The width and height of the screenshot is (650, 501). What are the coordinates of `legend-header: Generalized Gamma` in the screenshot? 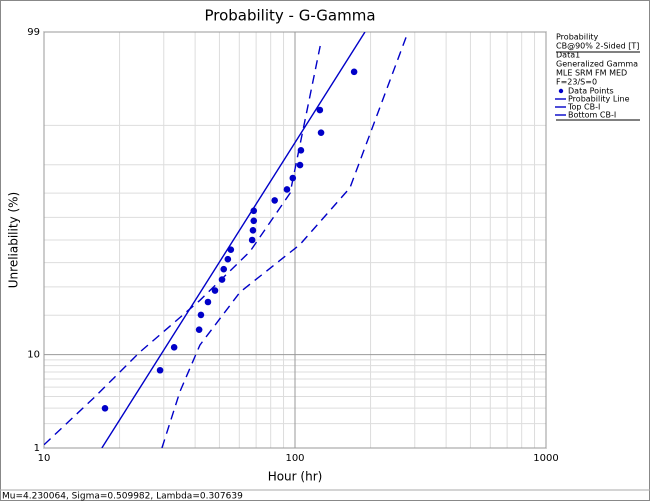 It's located at (597, 64).